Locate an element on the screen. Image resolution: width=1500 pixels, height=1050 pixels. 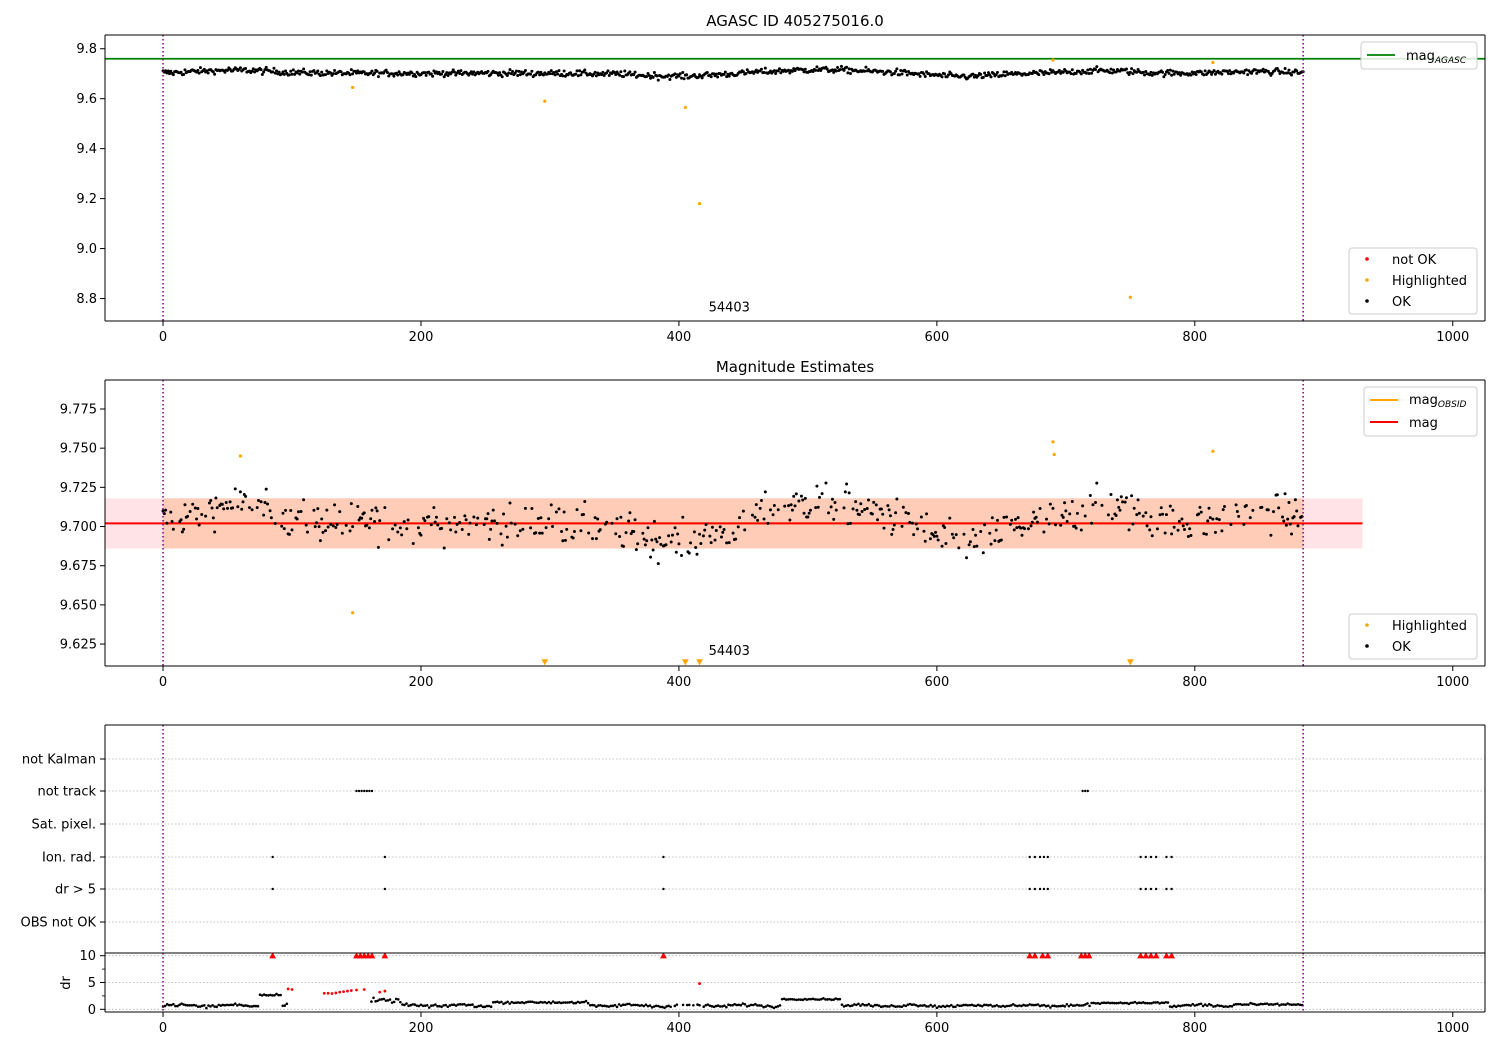
legend-marker is located at coordinates (1367, 259).